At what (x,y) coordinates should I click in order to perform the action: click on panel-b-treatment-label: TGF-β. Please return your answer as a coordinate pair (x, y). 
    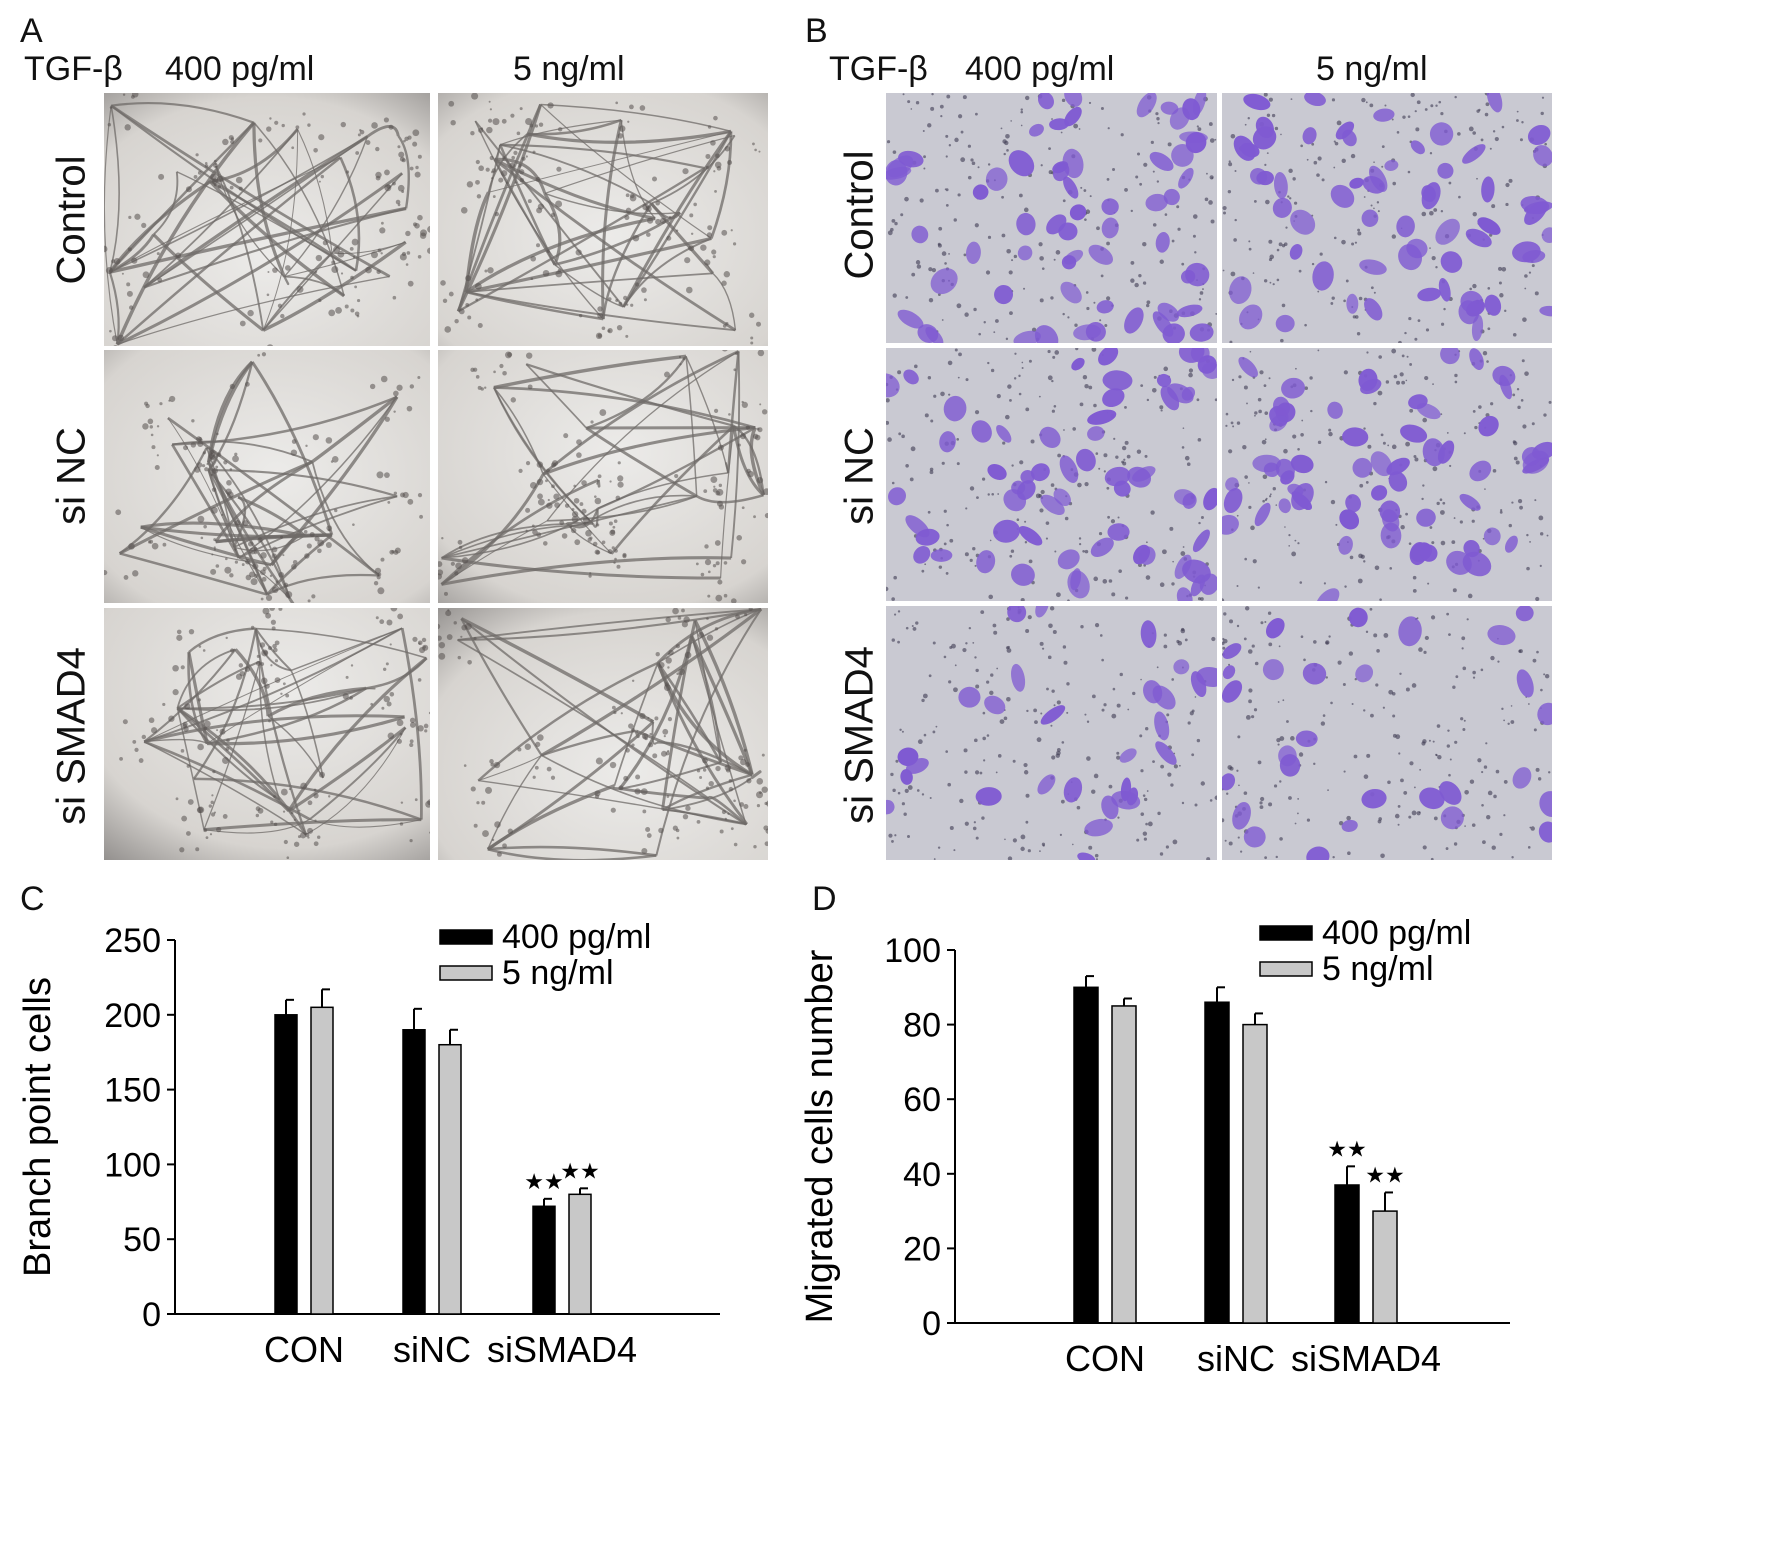
    Looking at the image, I should click on (878, 69).